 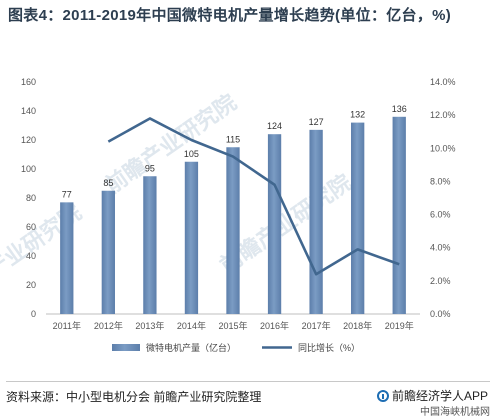 What do you see at coordinates (357, 325) in the screenshot?
I see `x-tick-label: 2018年` at bounding box center [357, 325].